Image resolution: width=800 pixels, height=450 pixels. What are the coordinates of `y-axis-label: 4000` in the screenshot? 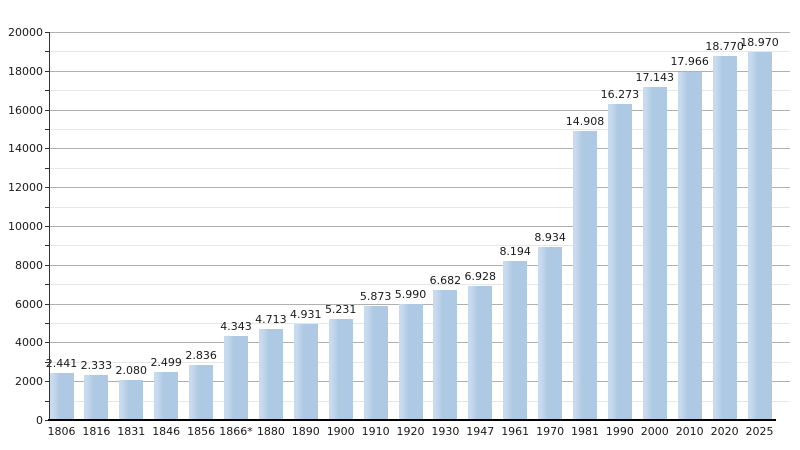 It's located at (29, 342).